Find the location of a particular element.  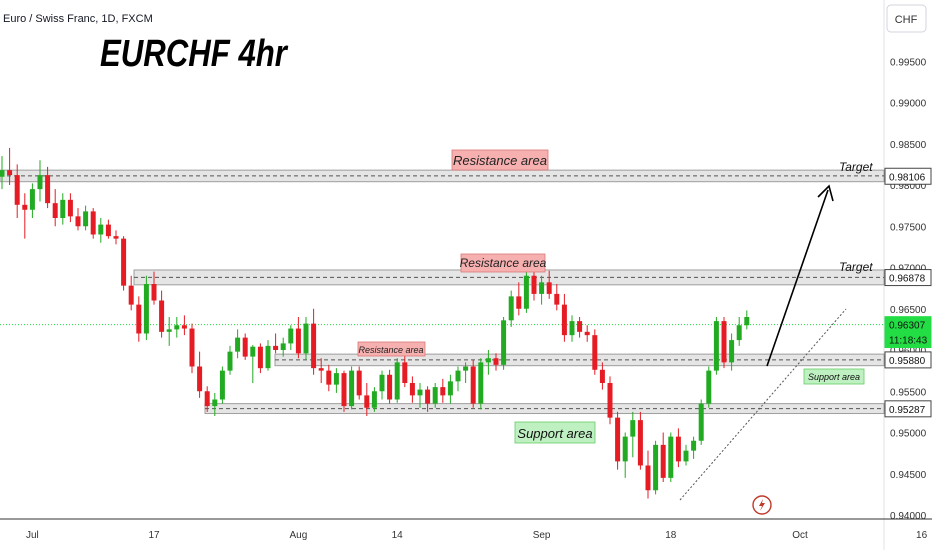

time-tick-label: 16 is located at coordinates (922, 535).